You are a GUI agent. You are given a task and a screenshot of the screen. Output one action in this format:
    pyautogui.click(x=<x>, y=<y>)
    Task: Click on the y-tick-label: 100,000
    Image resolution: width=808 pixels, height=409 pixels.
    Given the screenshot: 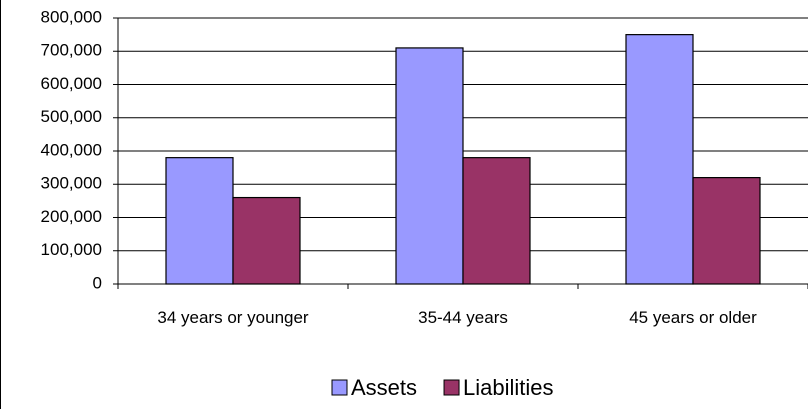 What is the action you would take?
    pyautogui.click(x=71, y=249)
    